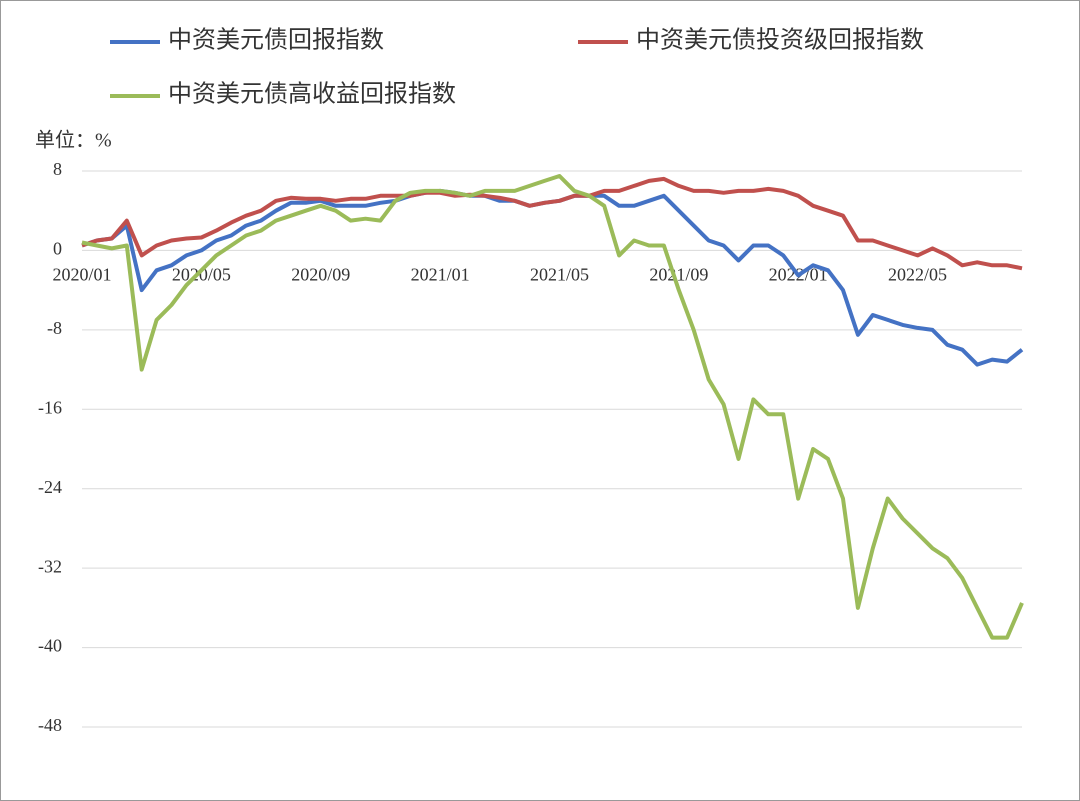  What do you see at coordinates (50, 566) in the screenshot?
I see `y-tick-label: -32` at bounding box center [50, 566].